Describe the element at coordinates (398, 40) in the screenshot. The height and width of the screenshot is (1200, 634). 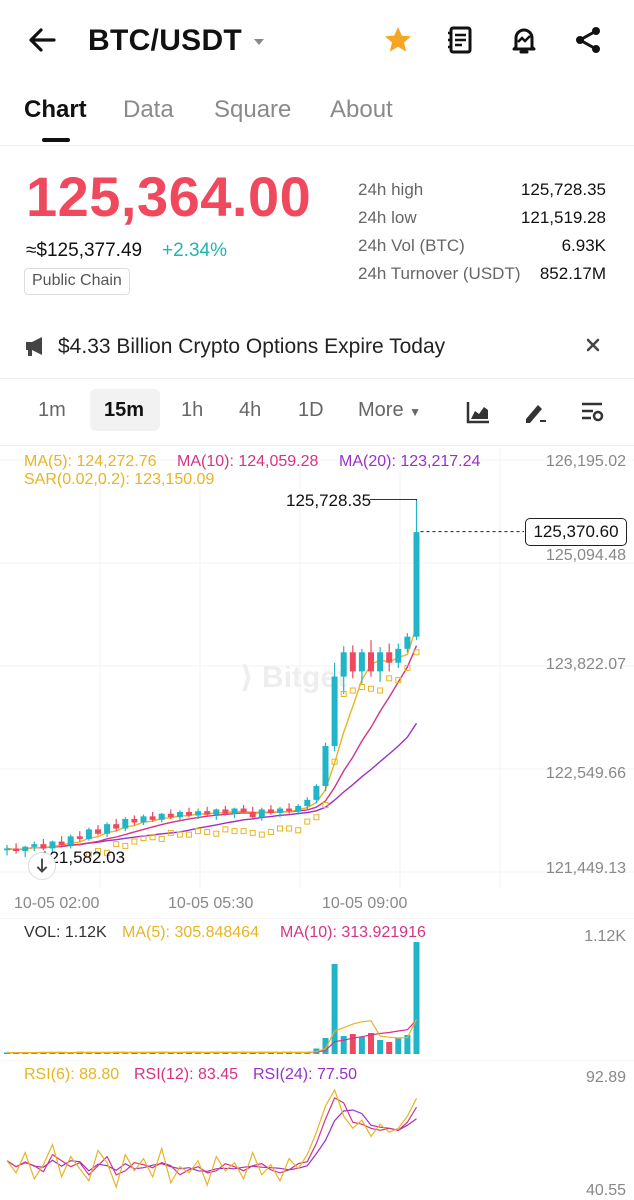
I see `star-icon` at that location.